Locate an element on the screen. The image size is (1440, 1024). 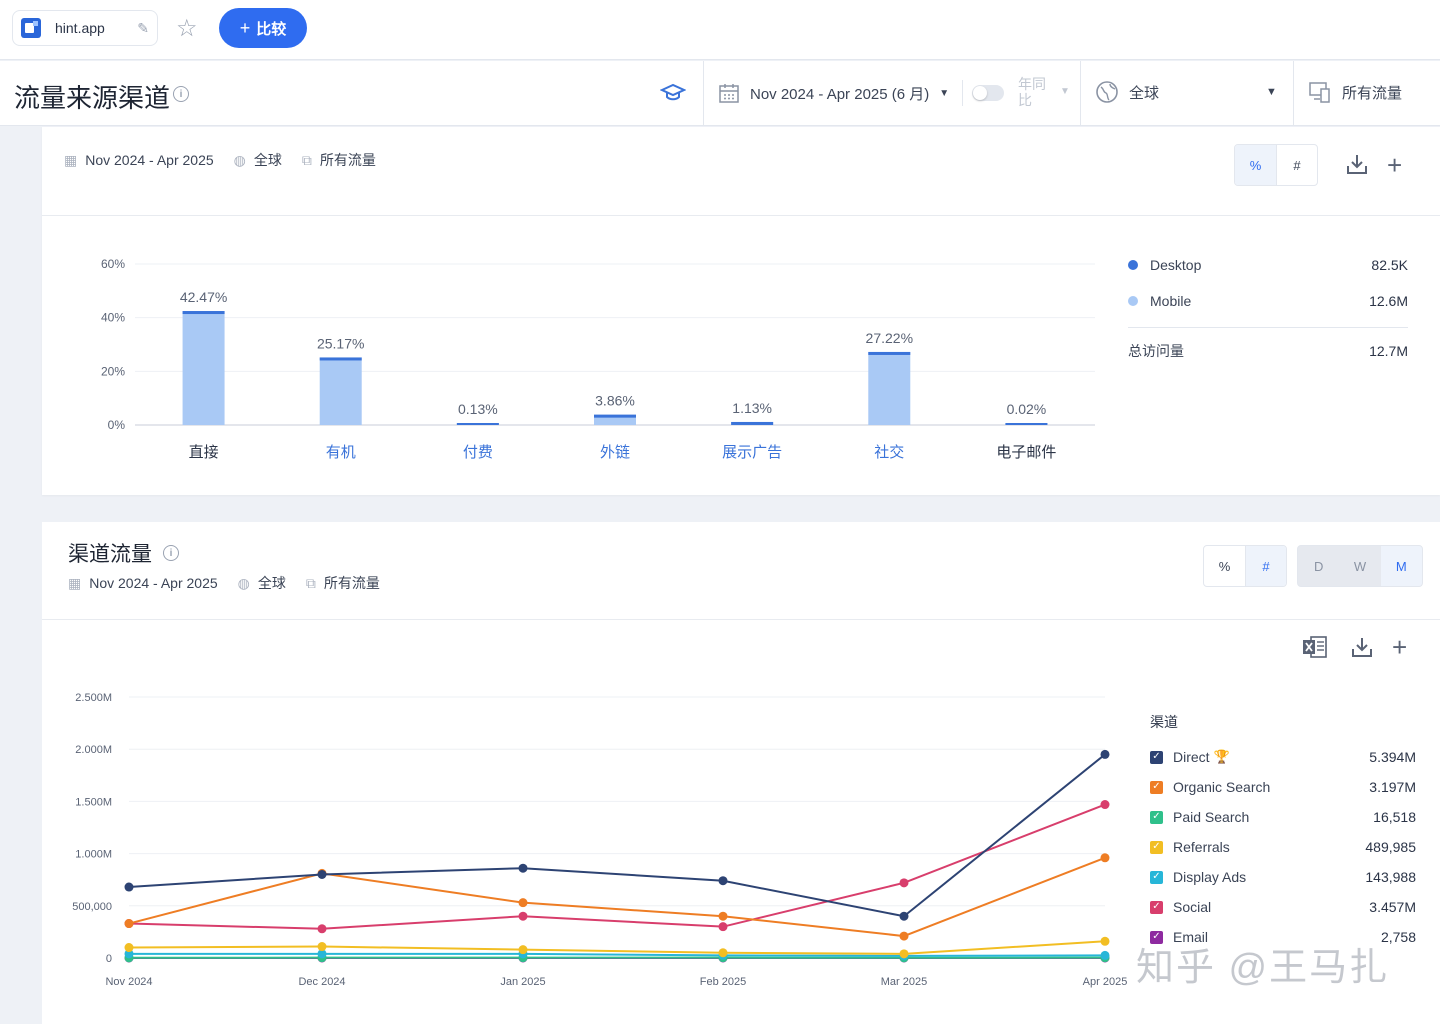
legend-item-display-ads: ✓ Display Ads 143,988 is located at coordinates (1283, 877).